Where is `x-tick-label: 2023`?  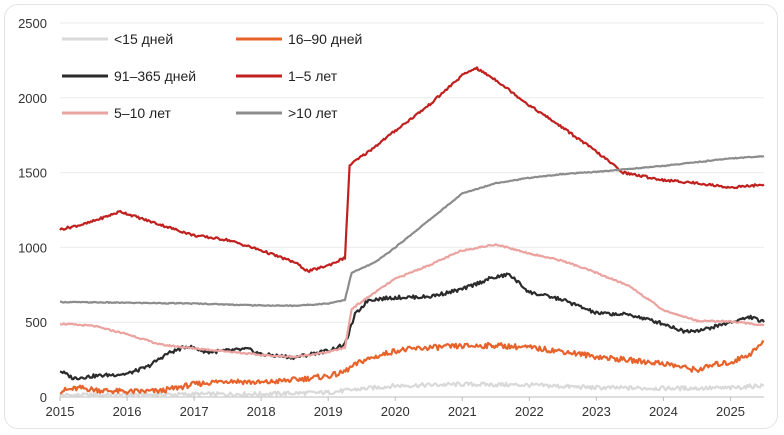 x-tick-label: 2023 is located at coordinates (596, 411).